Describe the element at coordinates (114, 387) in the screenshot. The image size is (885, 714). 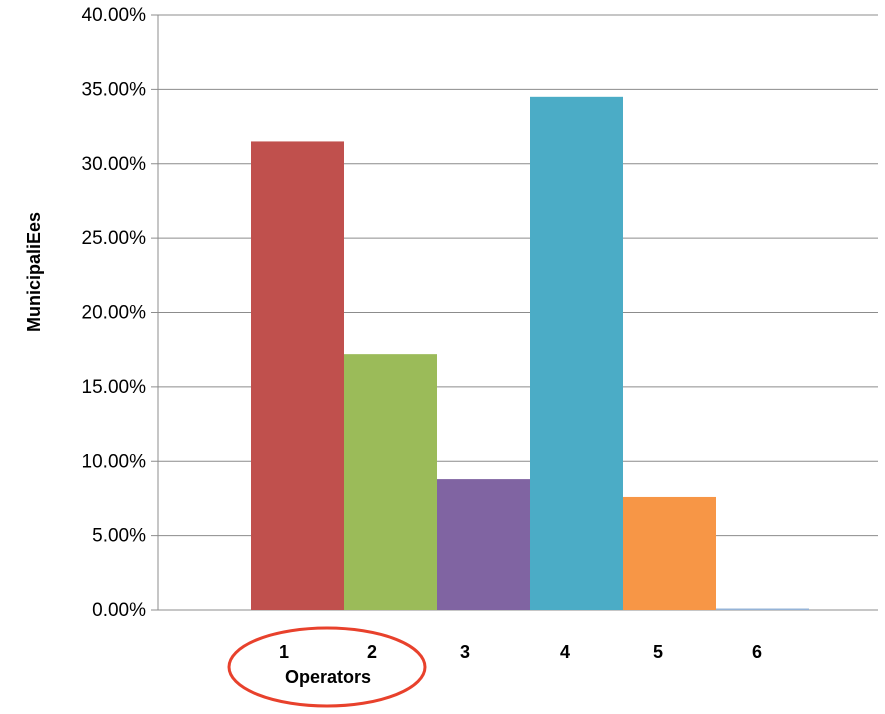
I see `y-tick-label: 15.00%` at that location.